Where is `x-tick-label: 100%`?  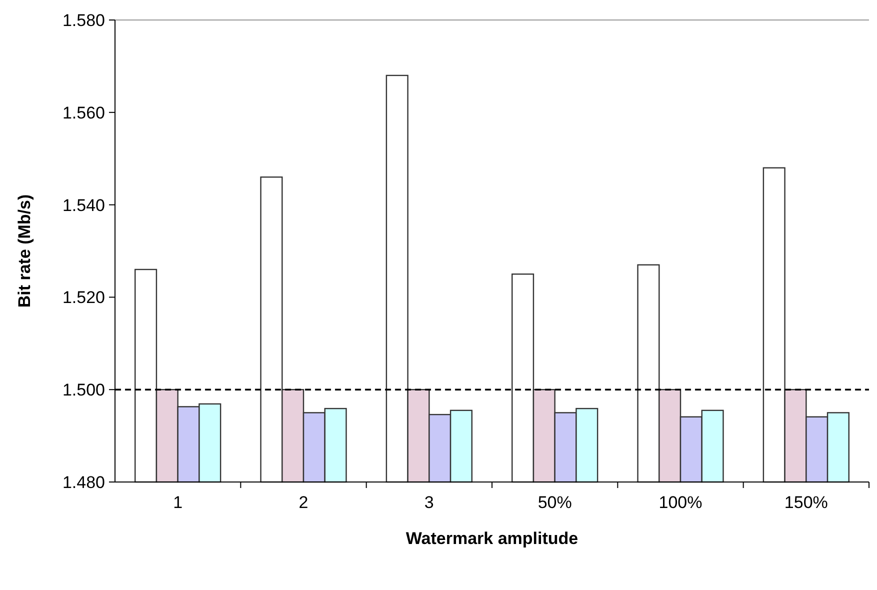 x-tick-label: 100% is located at coordinates (680, 502).